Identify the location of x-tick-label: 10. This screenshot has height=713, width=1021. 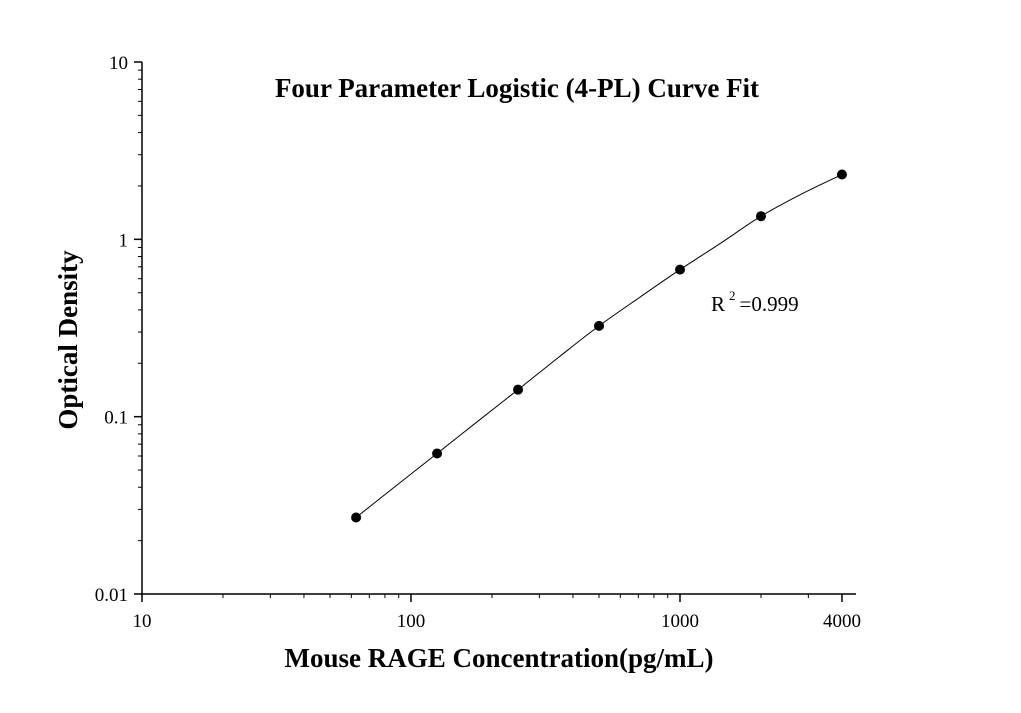
(142, 621).